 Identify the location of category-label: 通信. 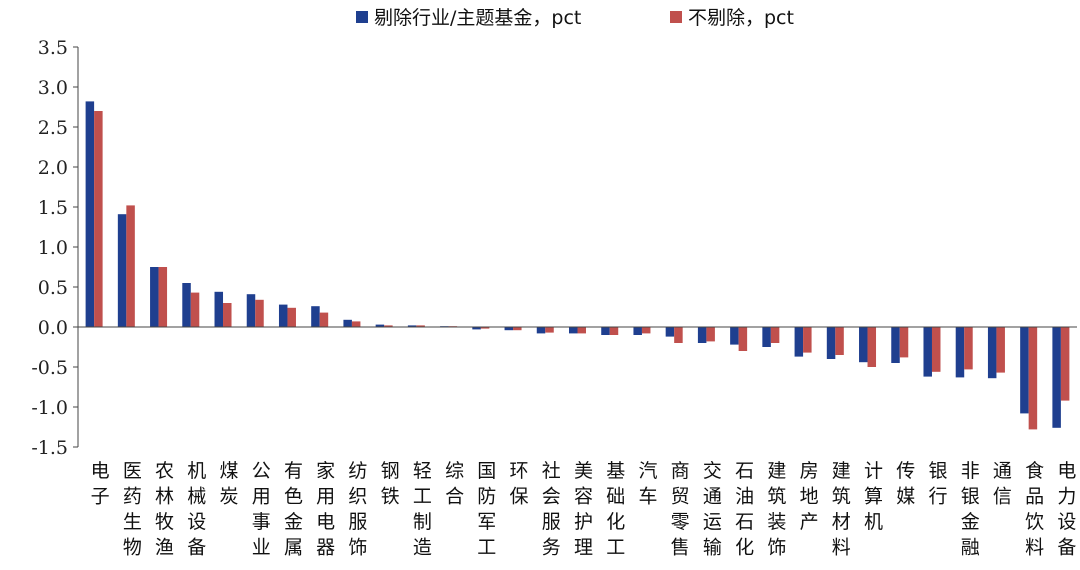
(1002, 484).